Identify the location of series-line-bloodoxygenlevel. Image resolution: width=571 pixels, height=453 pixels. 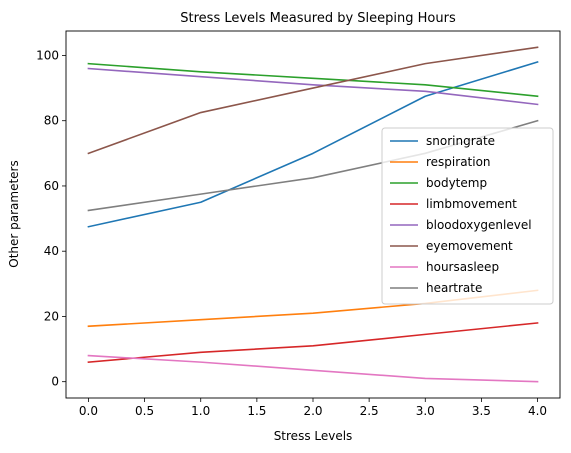
(313, 86).